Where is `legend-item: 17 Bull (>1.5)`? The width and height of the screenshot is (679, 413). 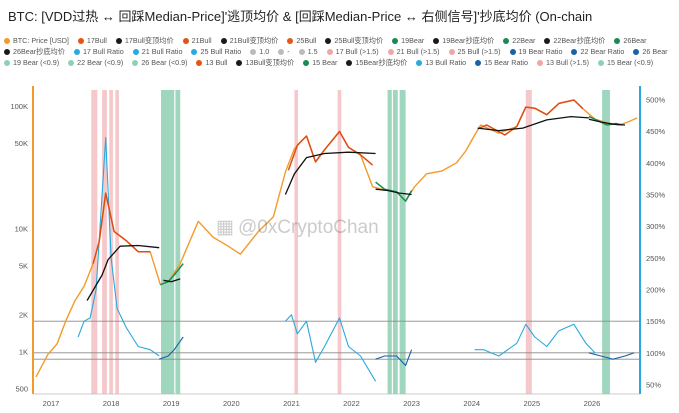 legend-item: 17 Bull (>1.5) is located at coordinates (352, 52).